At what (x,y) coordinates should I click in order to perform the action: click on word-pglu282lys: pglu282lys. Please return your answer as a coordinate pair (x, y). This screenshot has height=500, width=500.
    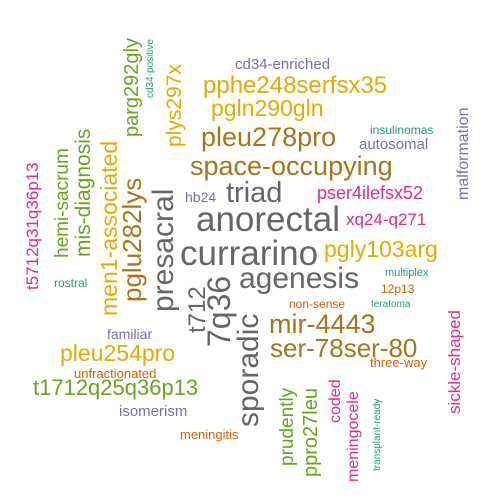
    Looking at the image, I should click on (132, 239).